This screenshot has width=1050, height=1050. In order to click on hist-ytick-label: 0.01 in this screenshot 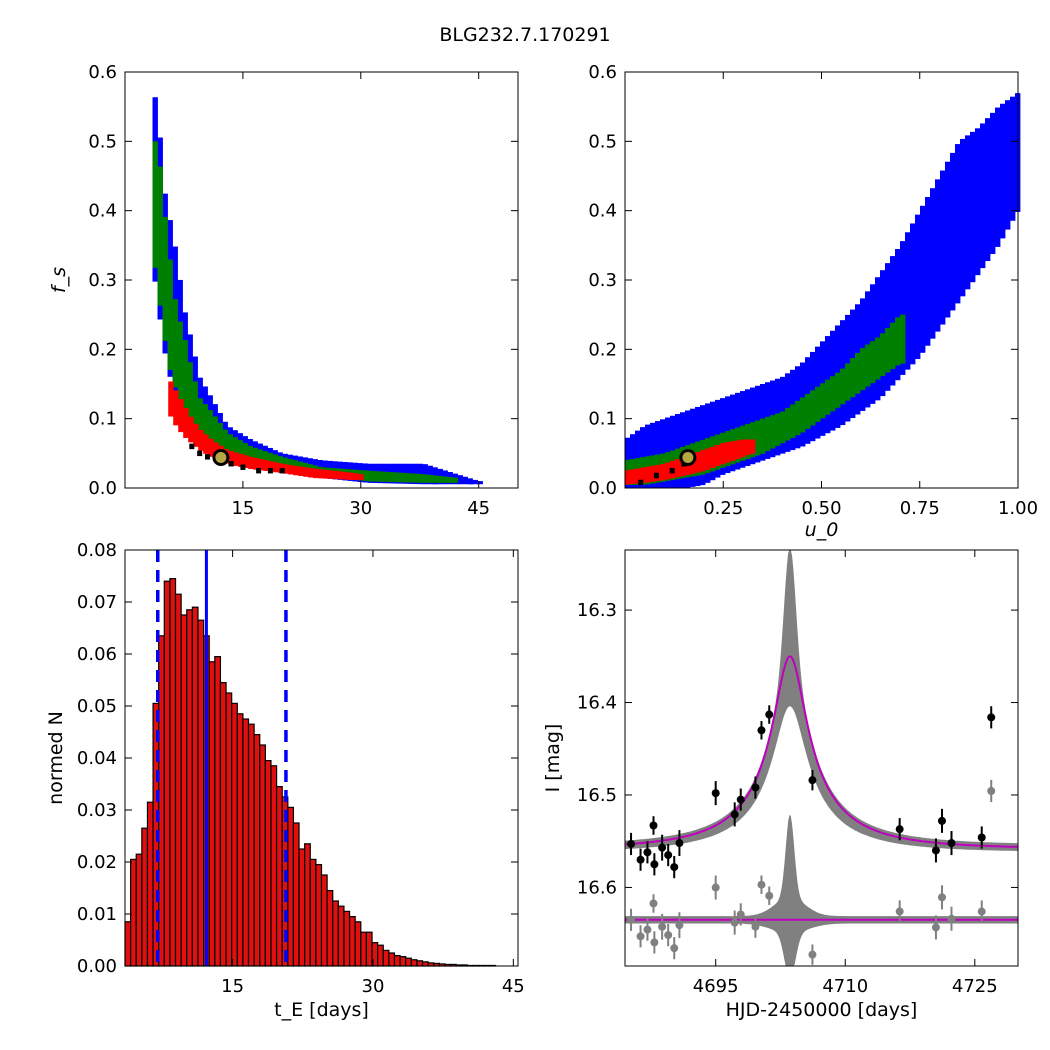, I will do `click(97, 914)`.